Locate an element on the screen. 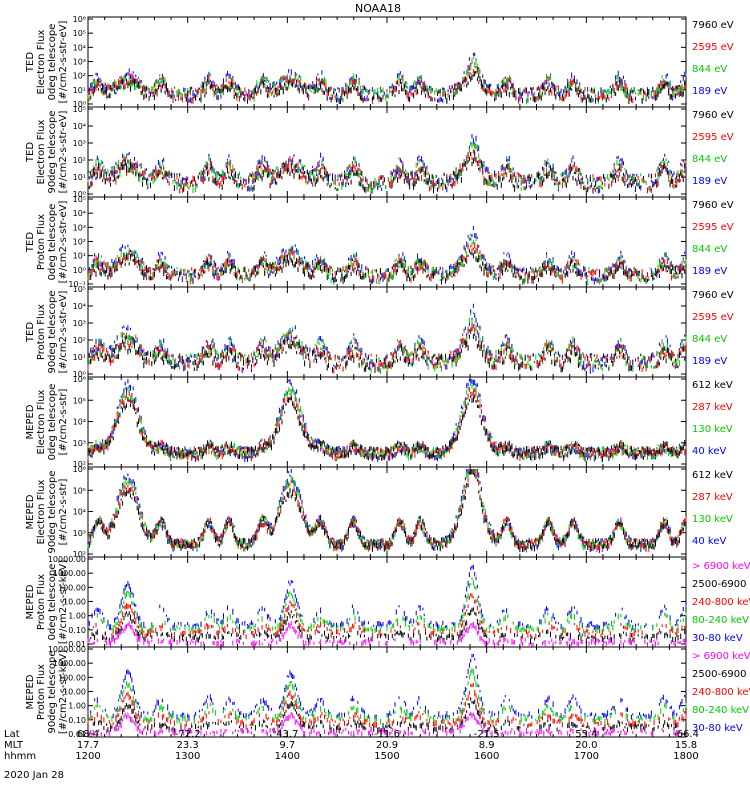 The height and width of the screenshot is (800, 750). panel-frame is located at coordinates (387, 602).